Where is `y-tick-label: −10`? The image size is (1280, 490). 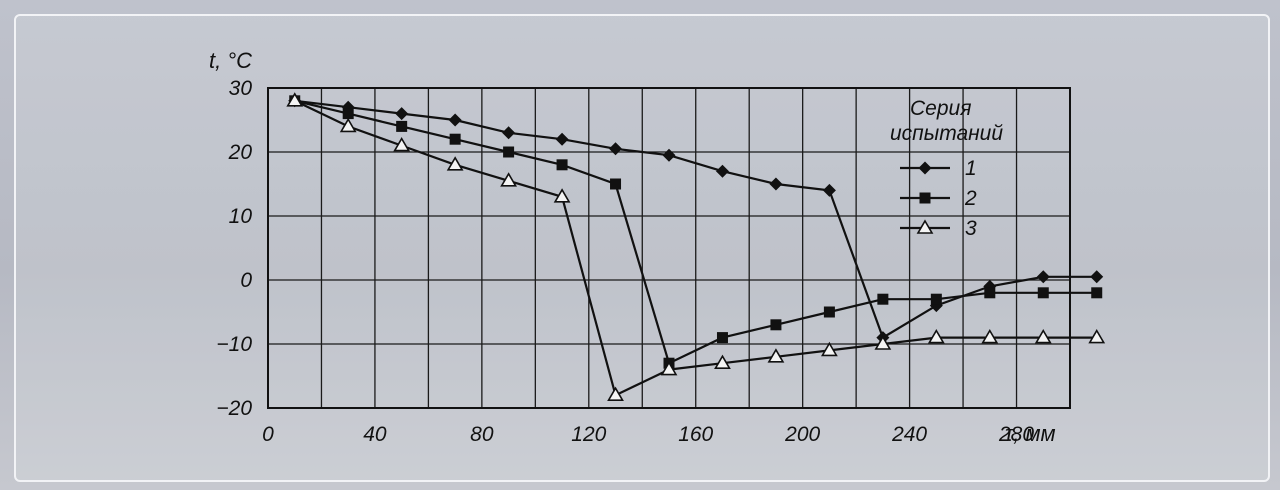 y-tick-label: −10 is located at coordinates (234, 344).